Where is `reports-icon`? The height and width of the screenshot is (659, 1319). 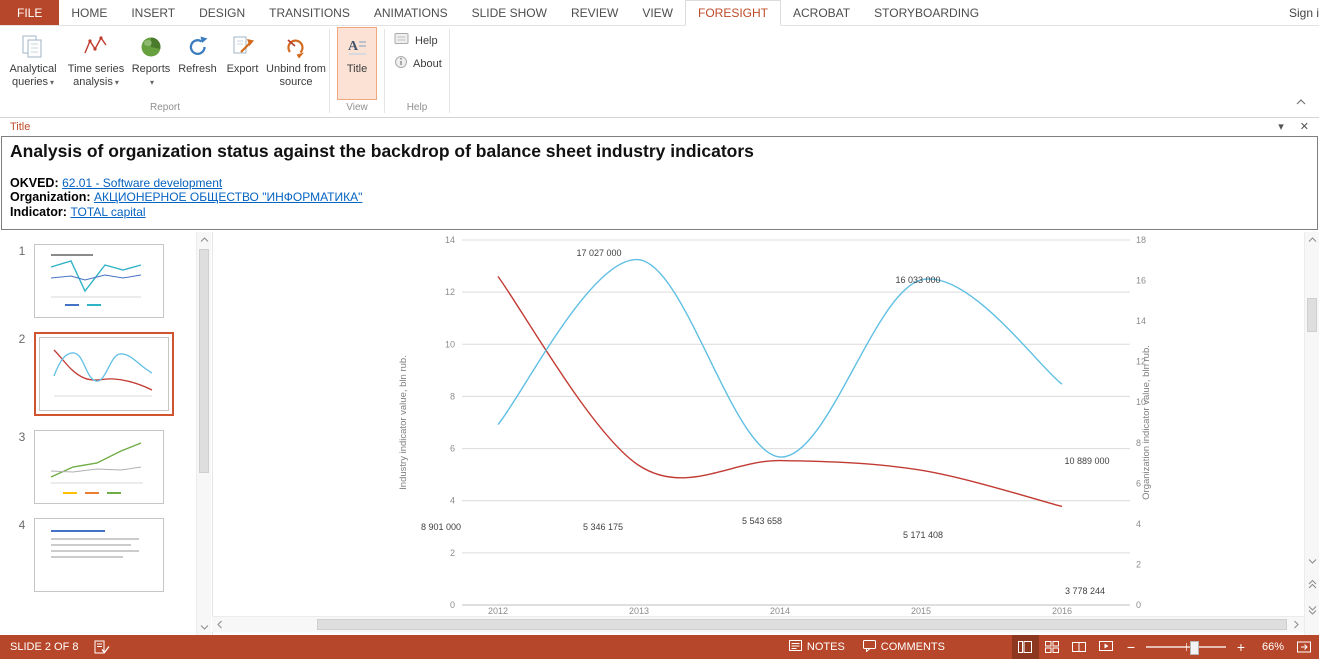 reports-icon is located at coordinates (151, 47).